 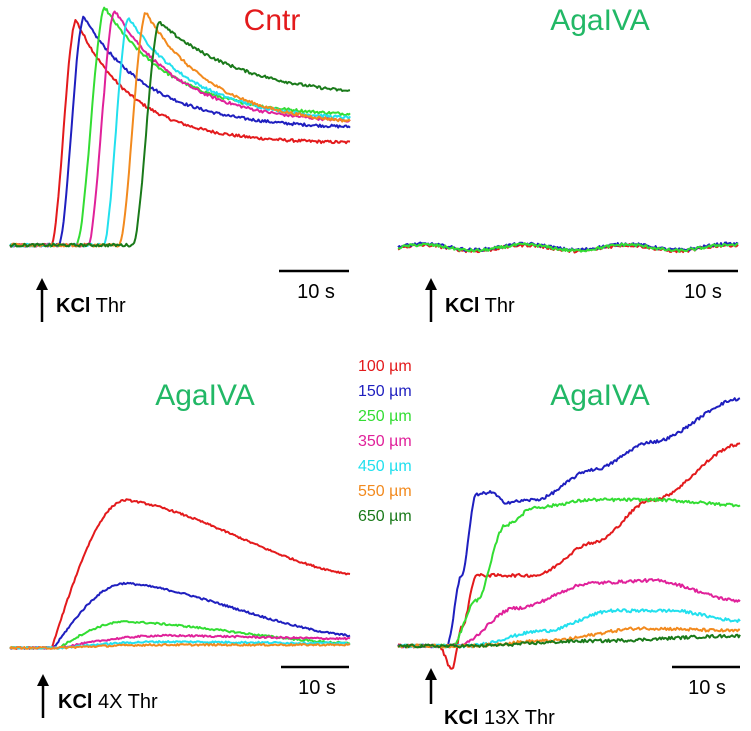 What do you see at coordinates (272, 20) in the screenshot?
I see `panel-title-cntr: Cntr` at bounding box center [272, 20].